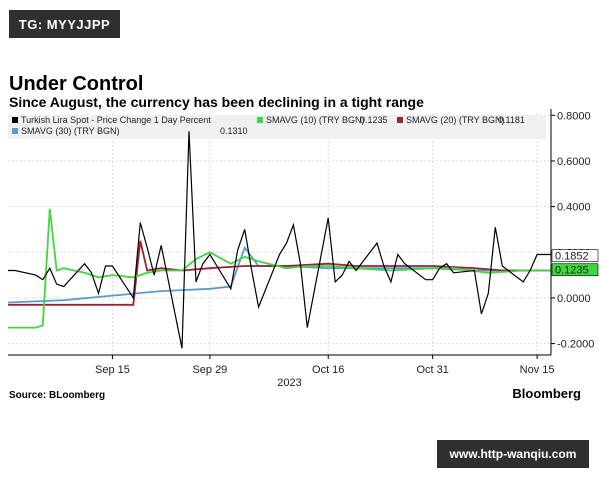 The image size is (600, 480). What do you see at coordinates (315, 120) in the screenshot?
I see `legend-label: SMAVG (10) (TRY BGN)` at bounding box center [315, 120].